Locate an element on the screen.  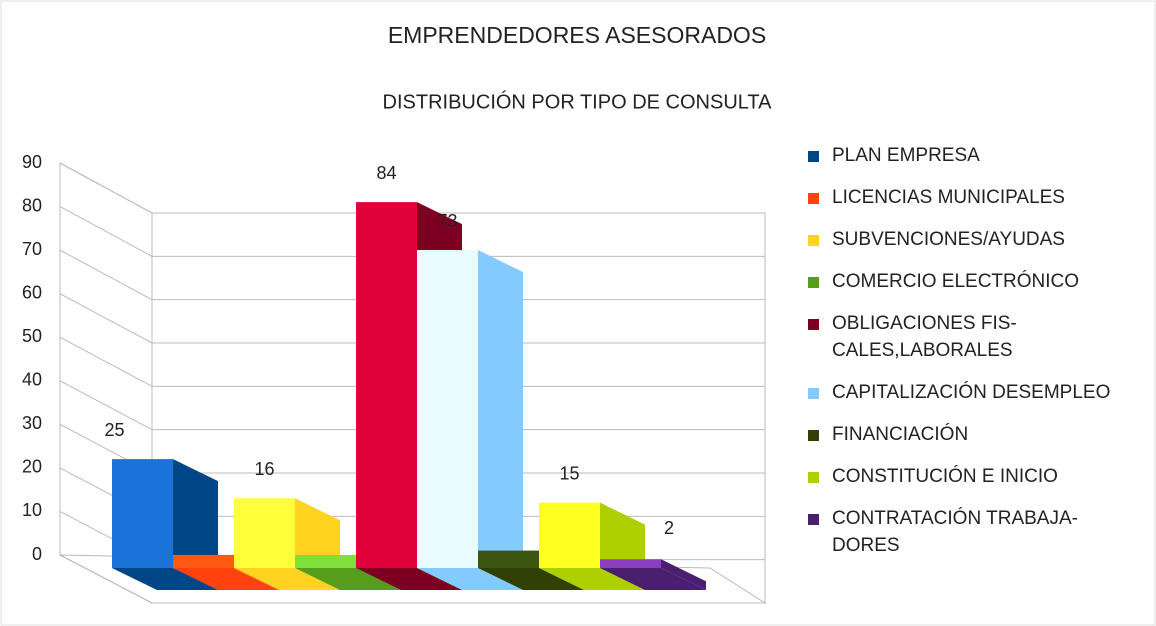
legend-item: CONSTITUCIÓN E INICIO is located at coordinates (980, 476).